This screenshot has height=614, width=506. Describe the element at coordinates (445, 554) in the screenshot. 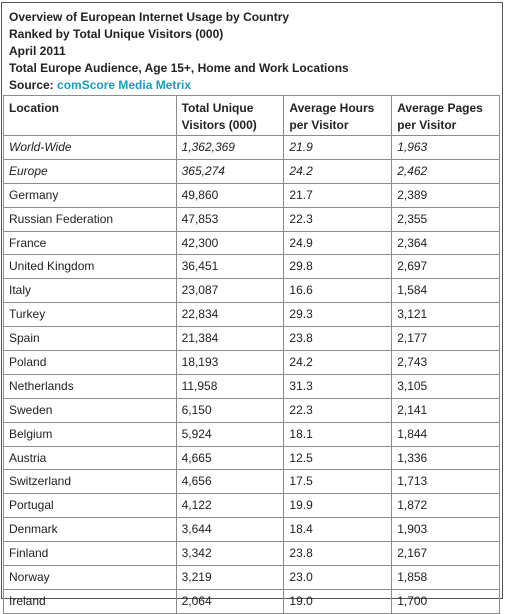

I see `cell-pages: 2,167` at that location.